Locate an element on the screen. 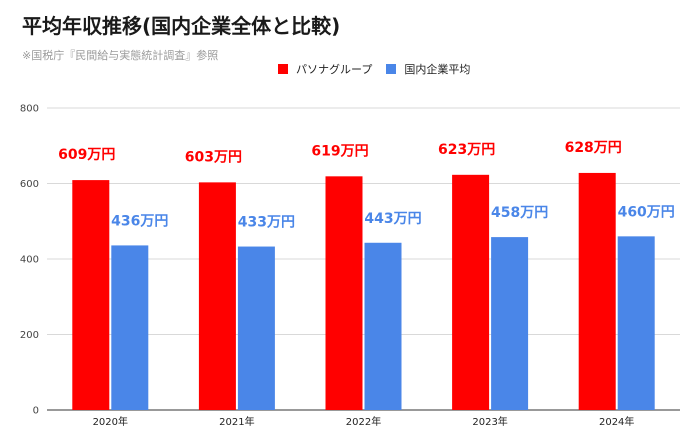 This screenshot has height=448, width=700. y-tick-label: 200 is located at coordinates (29, 335).